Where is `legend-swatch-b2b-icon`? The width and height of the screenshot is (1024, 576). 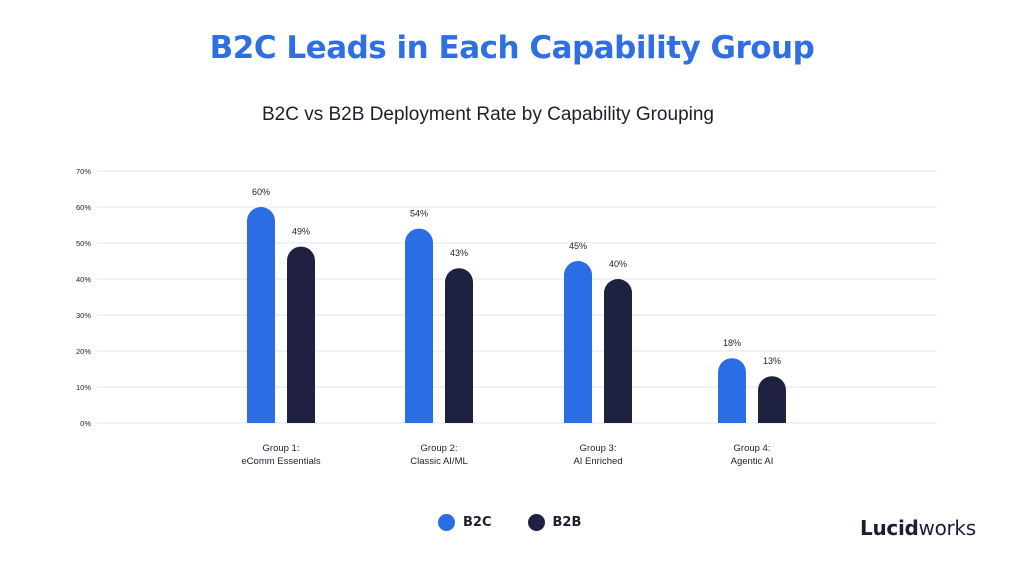 legend-swatch-b2b-icon is located at coordinates (536, 522).